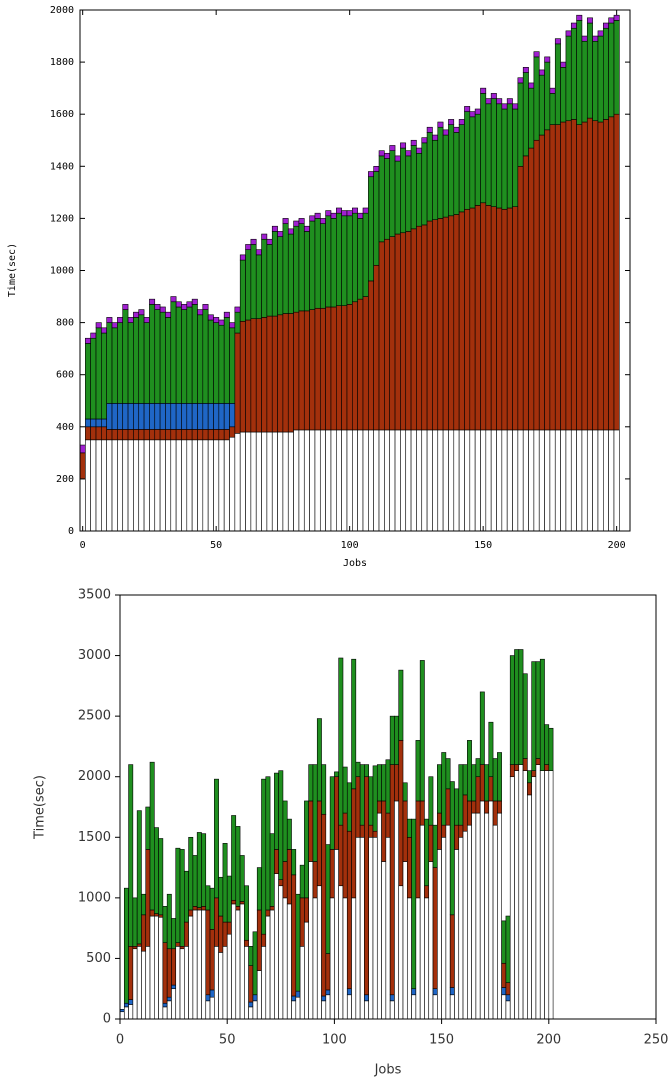 The width and height of the screenshot is (669, 1081). Describe the element at coordinates (94, 897) in the screenshot. I see `y-tick-label: 1000` at that location.